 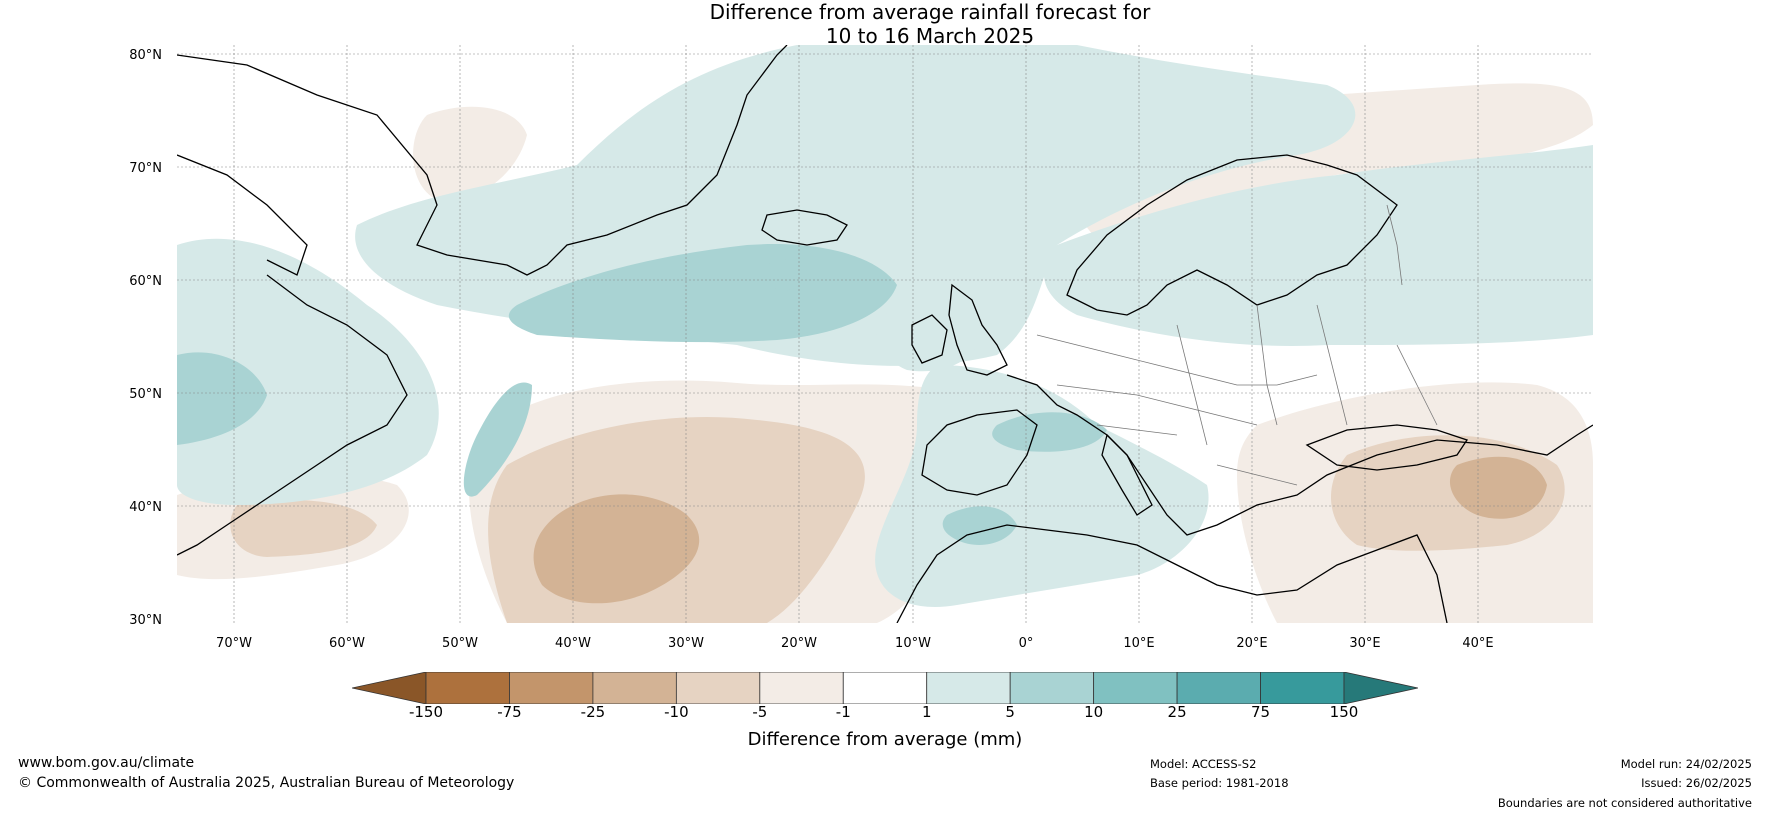 I want to click on baffin-coast, so click(x=242, y=215).